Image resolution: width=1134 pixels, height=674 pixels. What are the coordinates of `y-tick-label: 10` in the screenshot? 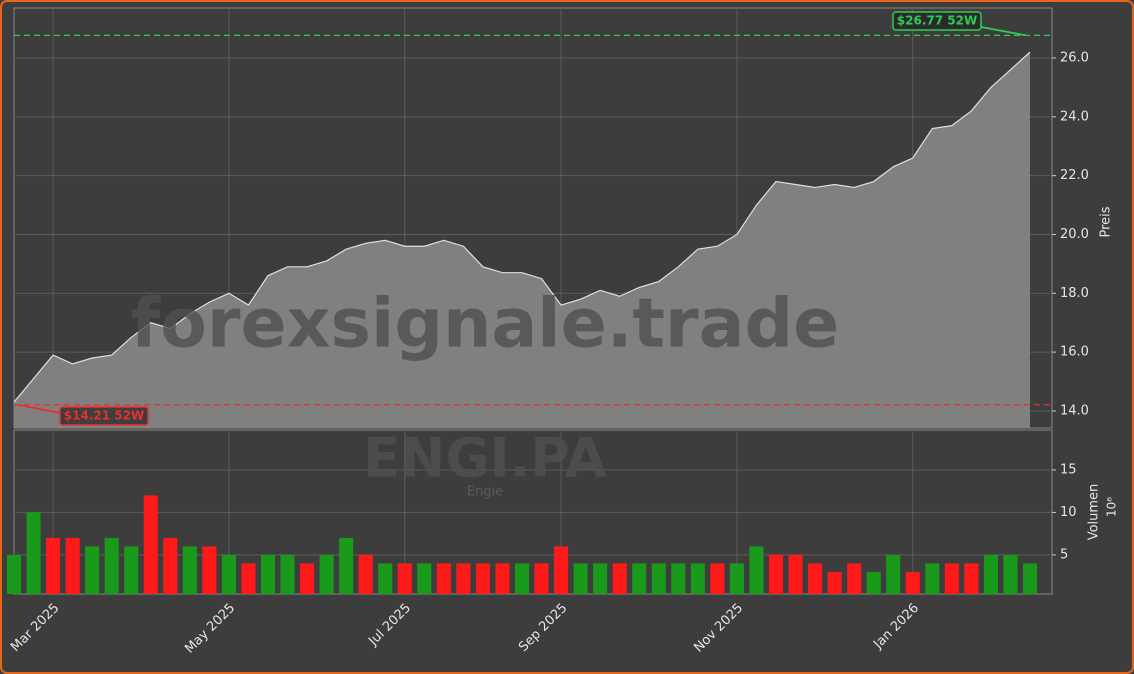 It's located at (1068, 512).